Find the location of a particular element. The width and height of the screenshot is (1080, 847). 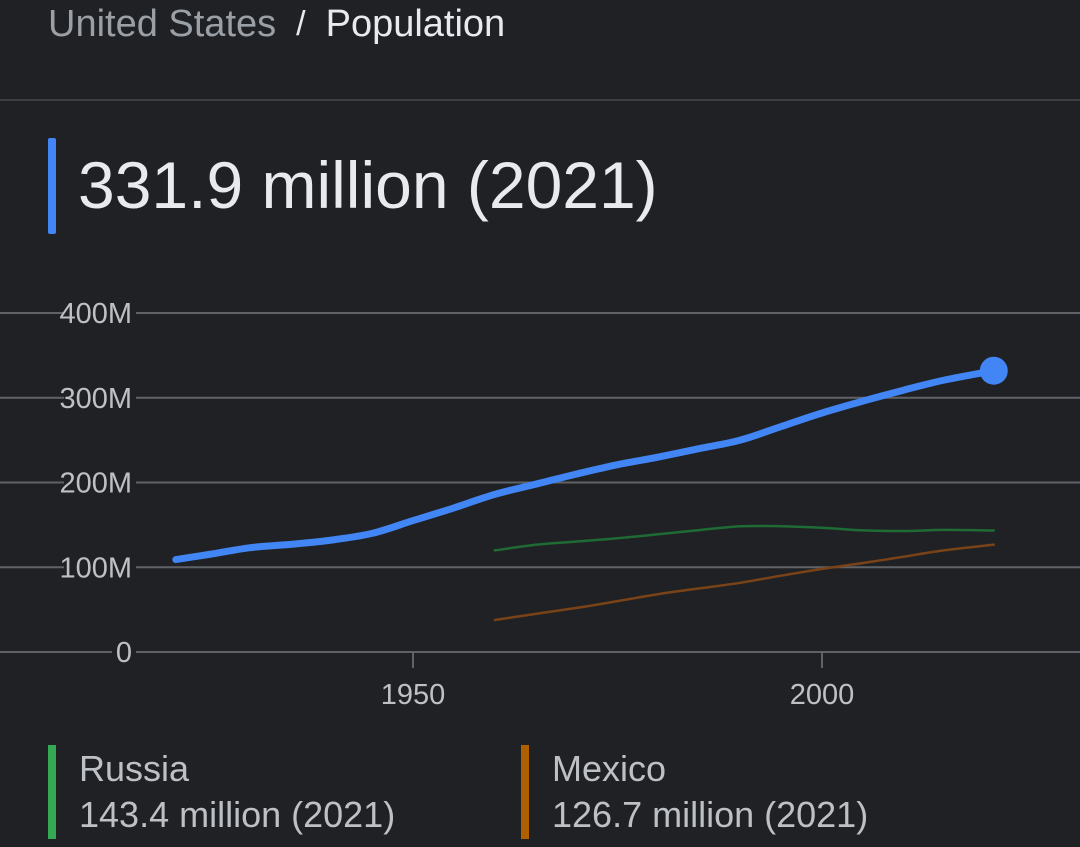

y-tick-label: 0 is located at coordinates (124, 653).